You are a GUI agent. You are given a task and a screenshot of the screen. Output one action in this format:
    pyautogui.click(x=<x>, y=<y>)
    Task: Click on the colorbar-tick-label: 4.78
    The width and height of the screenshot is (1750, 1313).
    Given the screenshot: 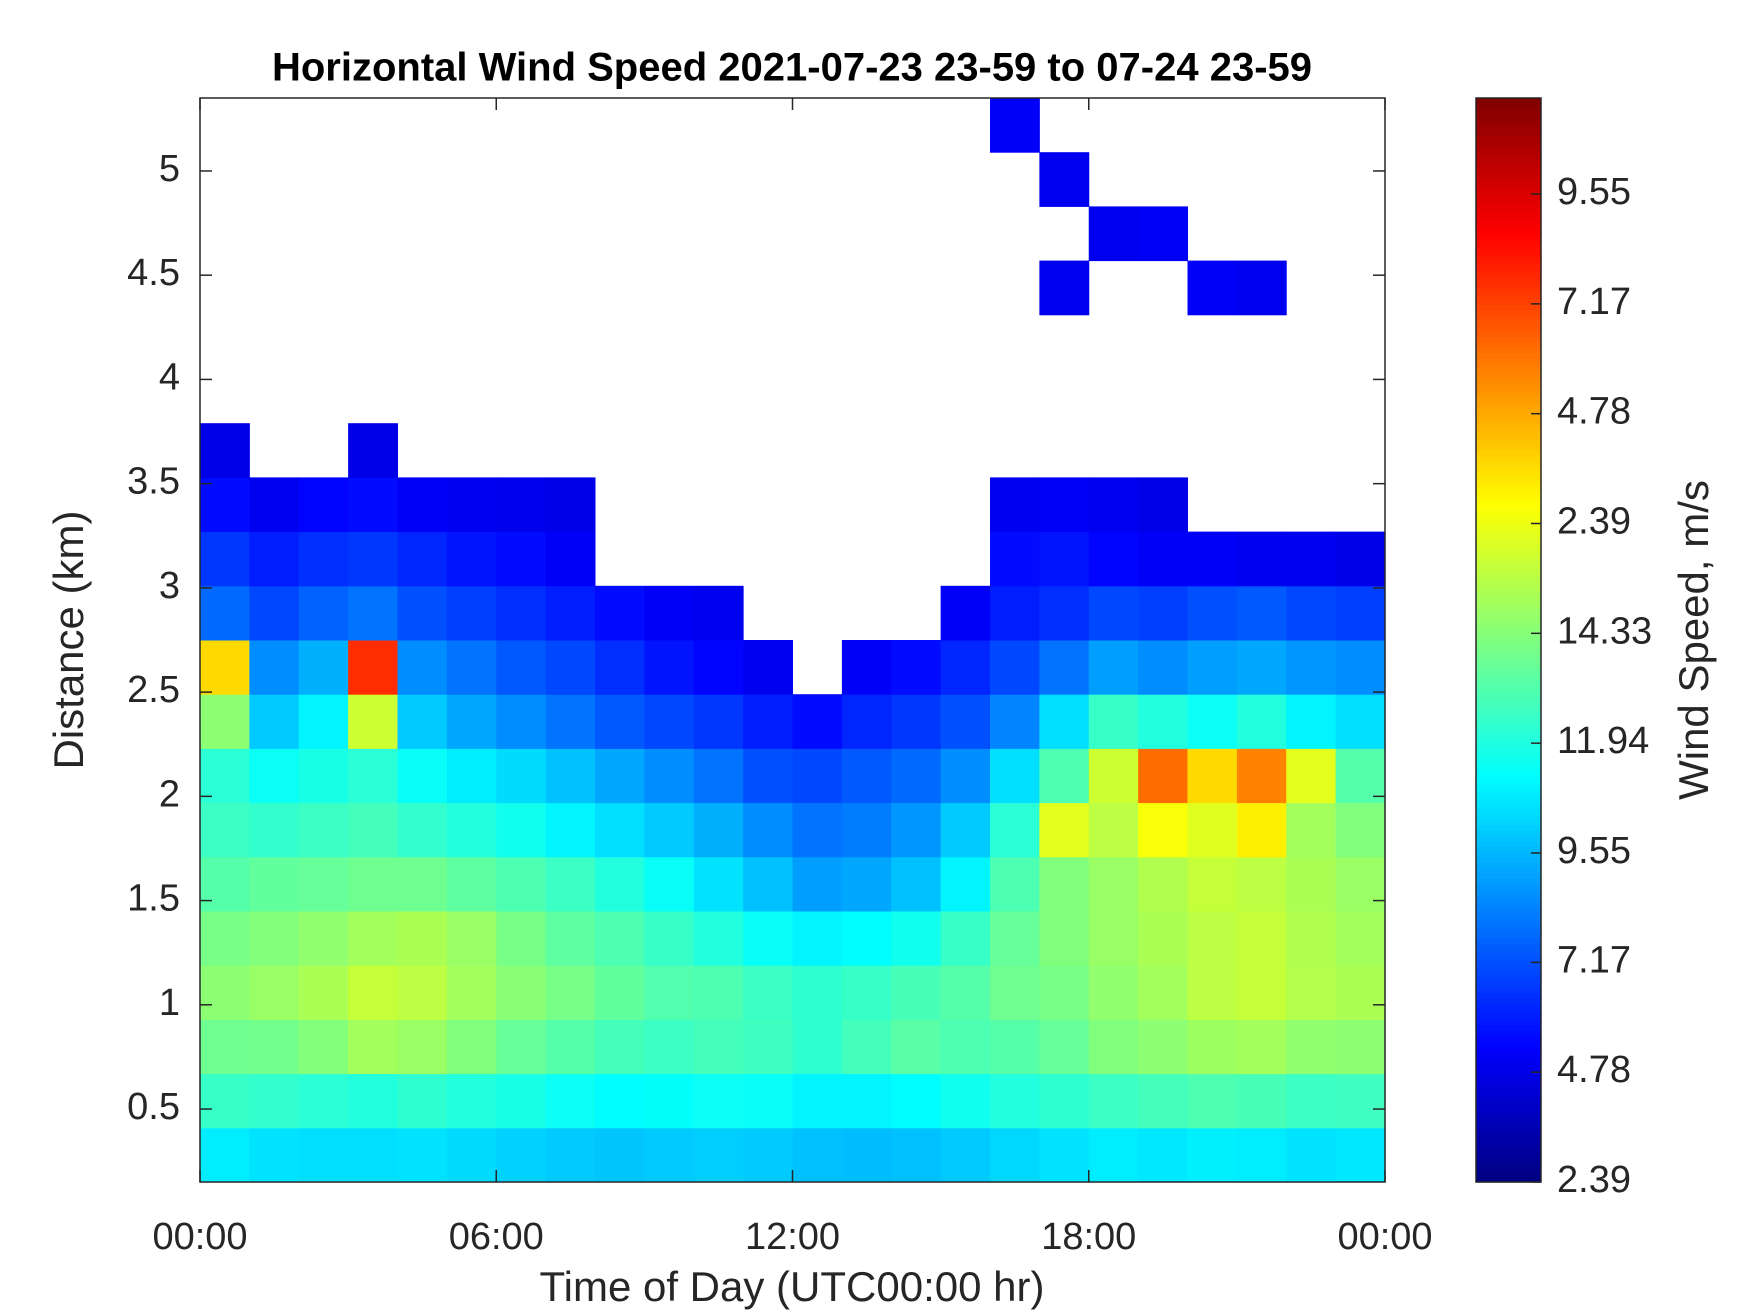 What is the action you would take?
    pyautogui.click(x=1594, y=412)
    